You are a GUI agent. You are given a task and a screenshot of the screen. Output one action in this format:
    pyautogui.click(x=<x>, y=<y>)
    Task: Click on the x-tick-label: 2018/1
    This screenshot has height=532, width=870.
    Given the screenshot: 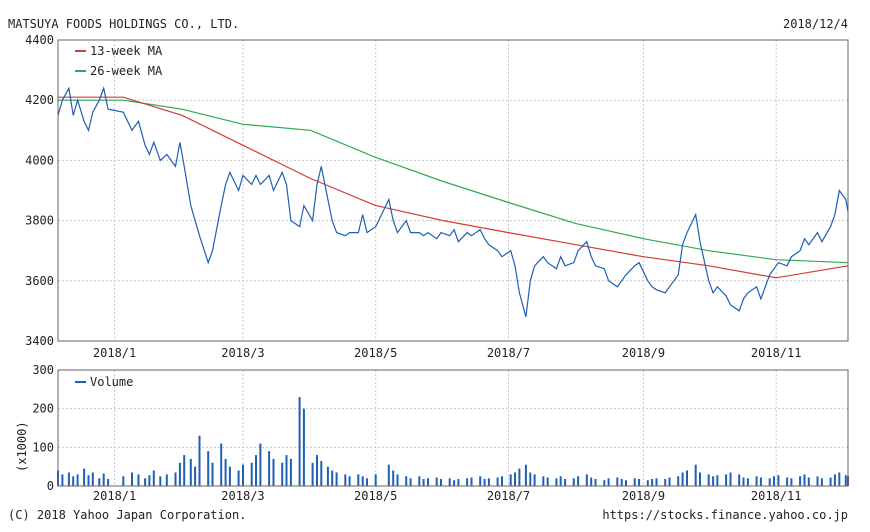 What is the action you would take?
    pyautogui.click(x=114, y=496)
    